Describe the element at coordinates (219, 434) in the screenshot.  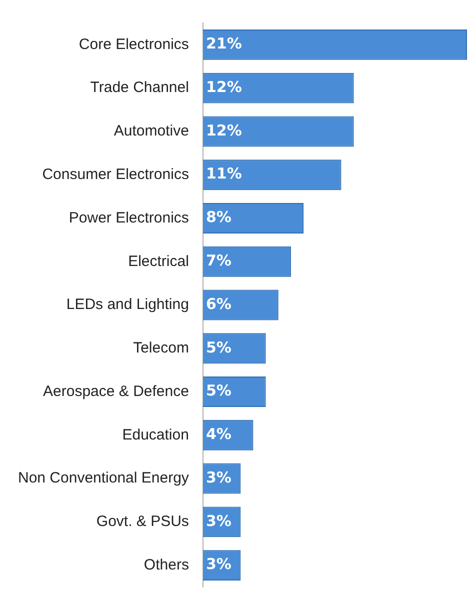
I see `data-label: 4%` at that location.